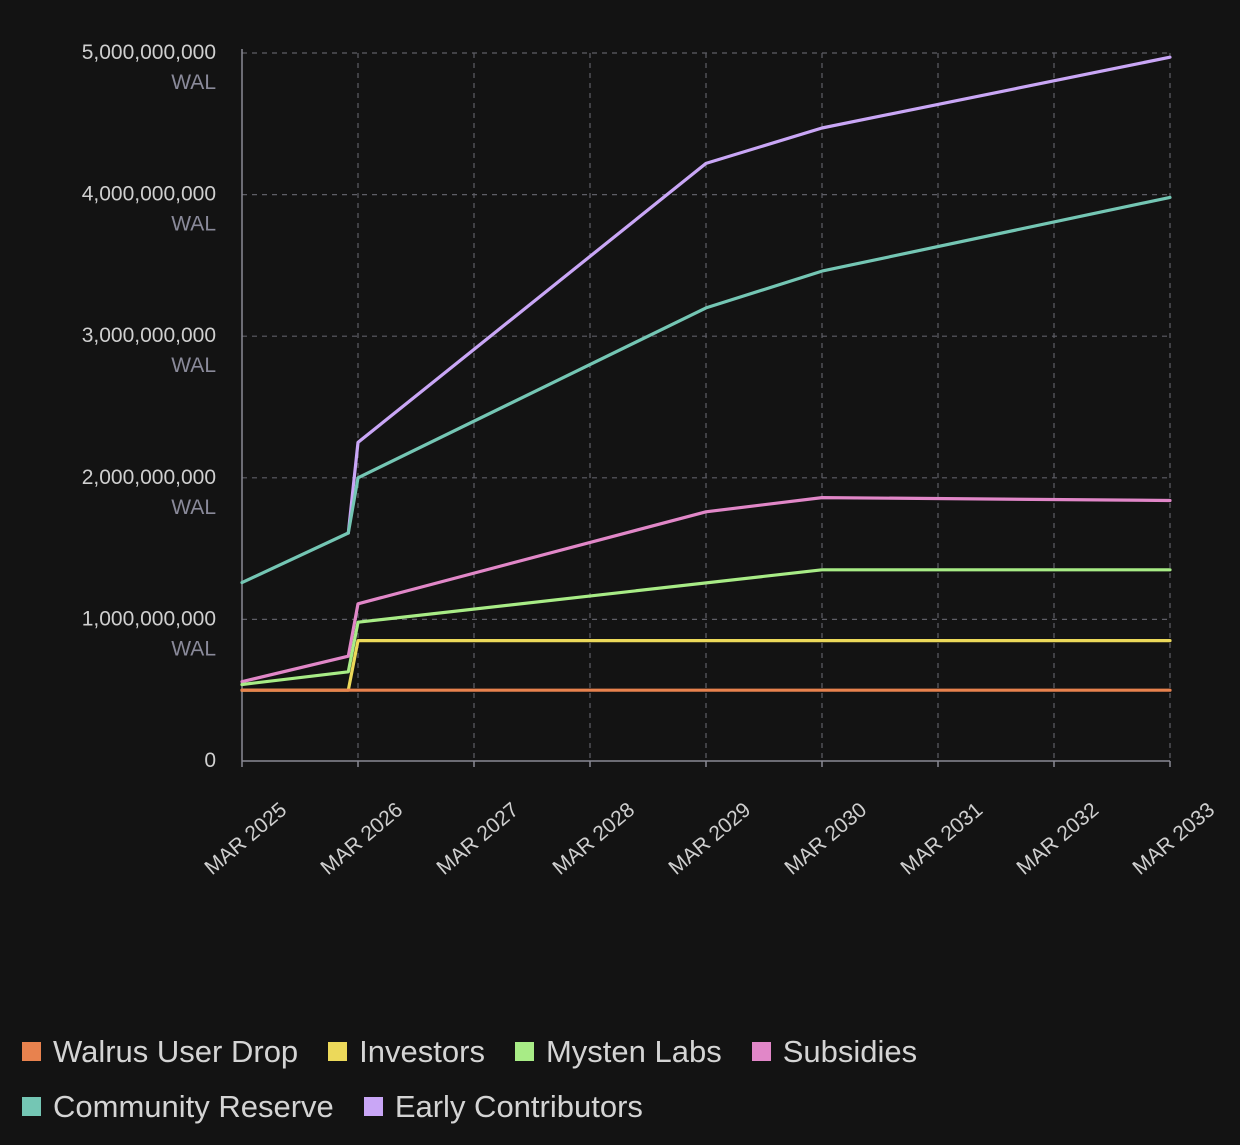 The width and height of the screenshot is (1240, 1145). I want to click on legend-label: Early Contributors, so click(518, 1106).